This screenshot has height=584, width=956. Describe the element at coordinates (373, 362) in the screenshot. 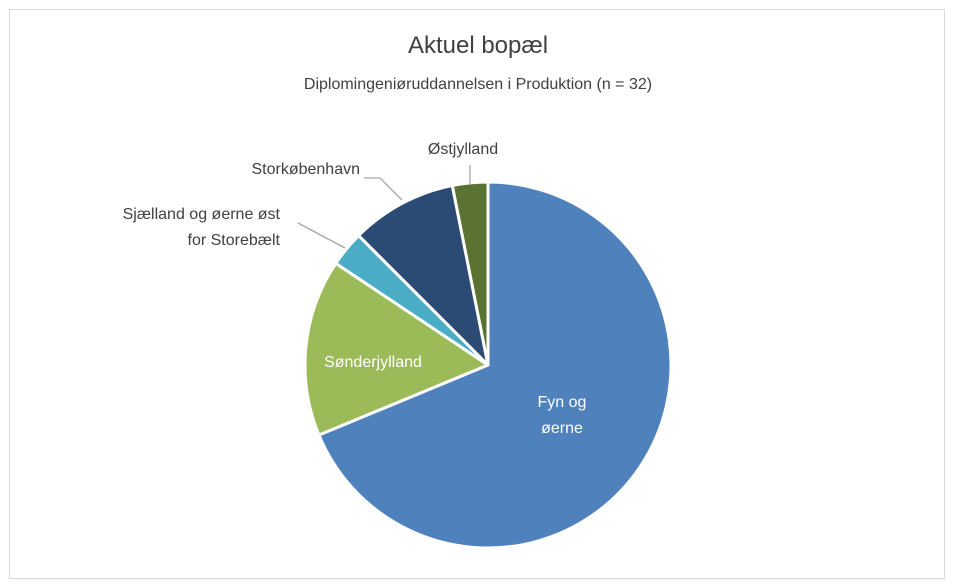

I see `slice-label: Sønderjylland` at that location.